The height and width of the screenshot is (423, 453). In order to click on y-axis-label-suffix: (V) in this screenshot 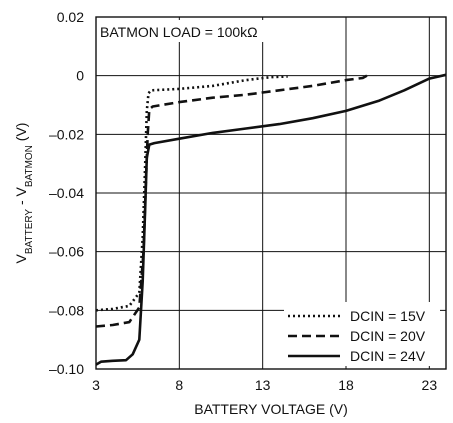, I will do `click(21, 134)`.